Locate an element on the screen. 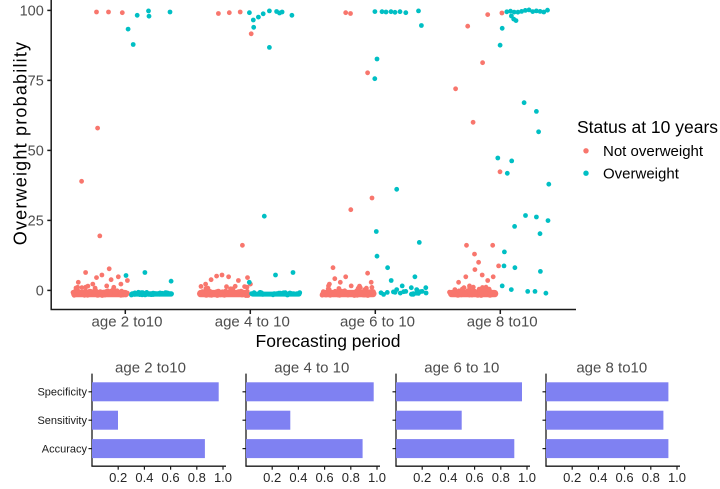  svg-text: Sensitivity is located at coordinates (62, 421).